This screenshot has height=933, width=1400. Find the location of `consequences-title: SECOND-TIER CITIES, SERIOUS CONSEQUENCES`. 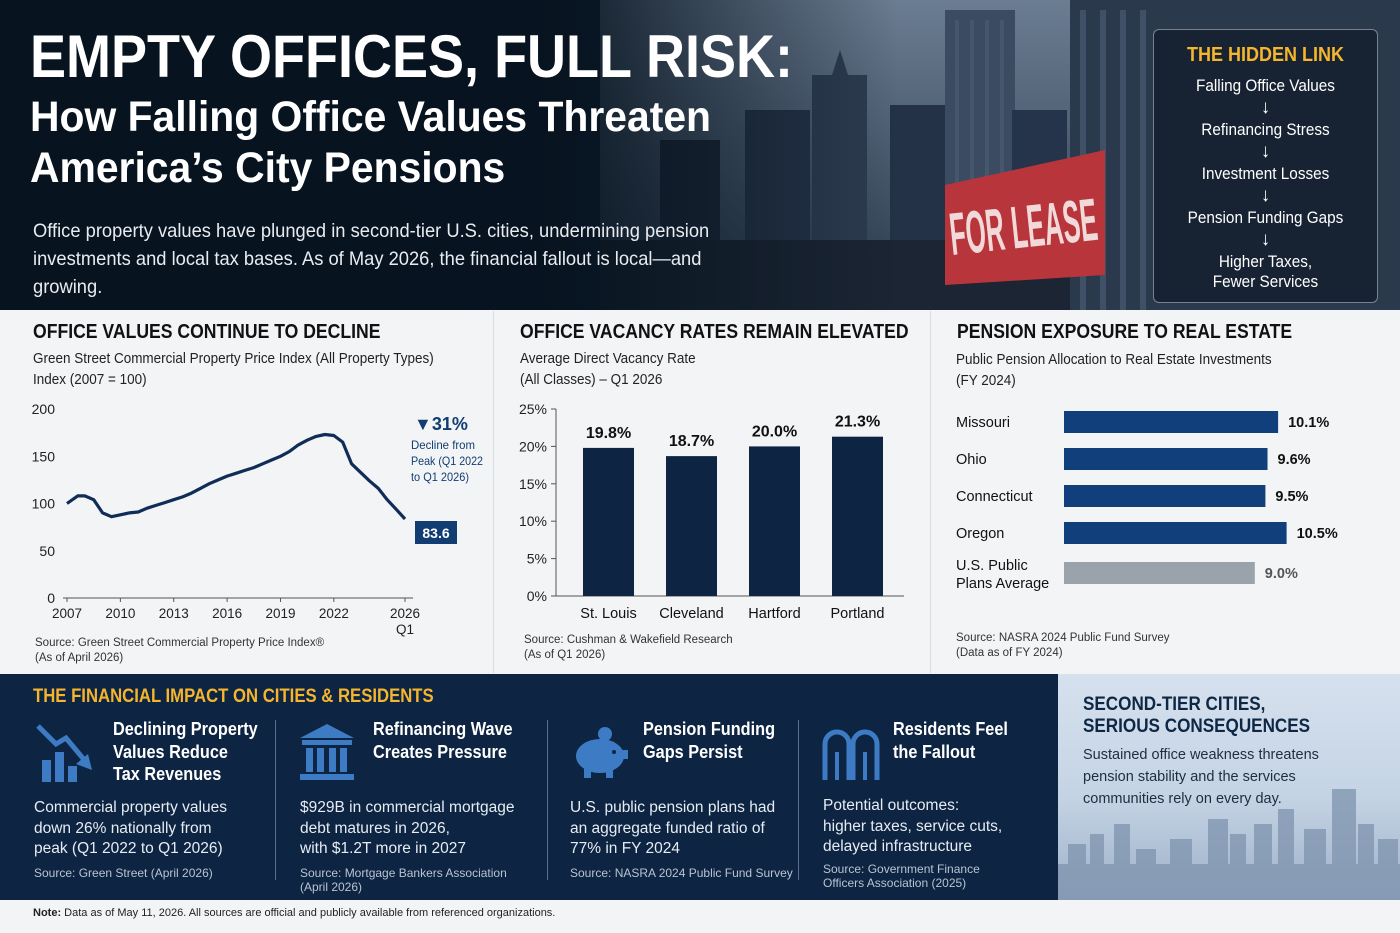

consequences-title: SECOND-TIER CITIES, SERIOUS CONSEQUENCES is located at coordinates (1196, 716).